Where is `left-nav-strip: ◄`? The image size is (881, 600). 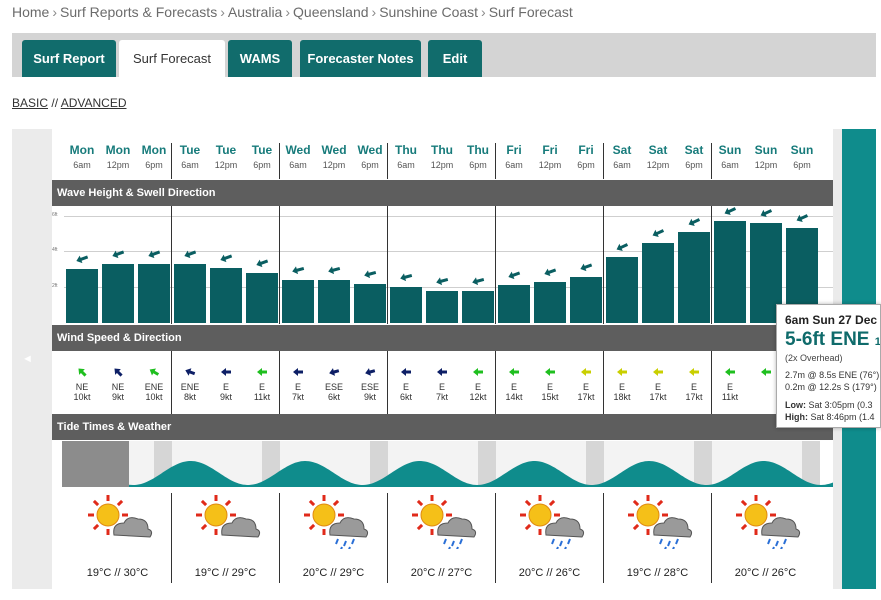
left-nav-strip: ◄ is located at coordinates (26, 359).